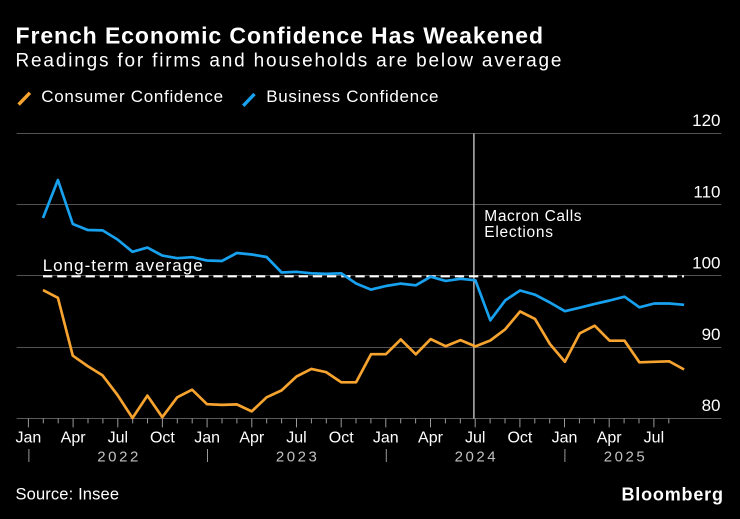 Image resolution: width=740 pixels, height=519 pixels. What do you see at coordinates (706, 263) in the screenshot?
I see `svg-text: 100` at bounding box center [706, 263].